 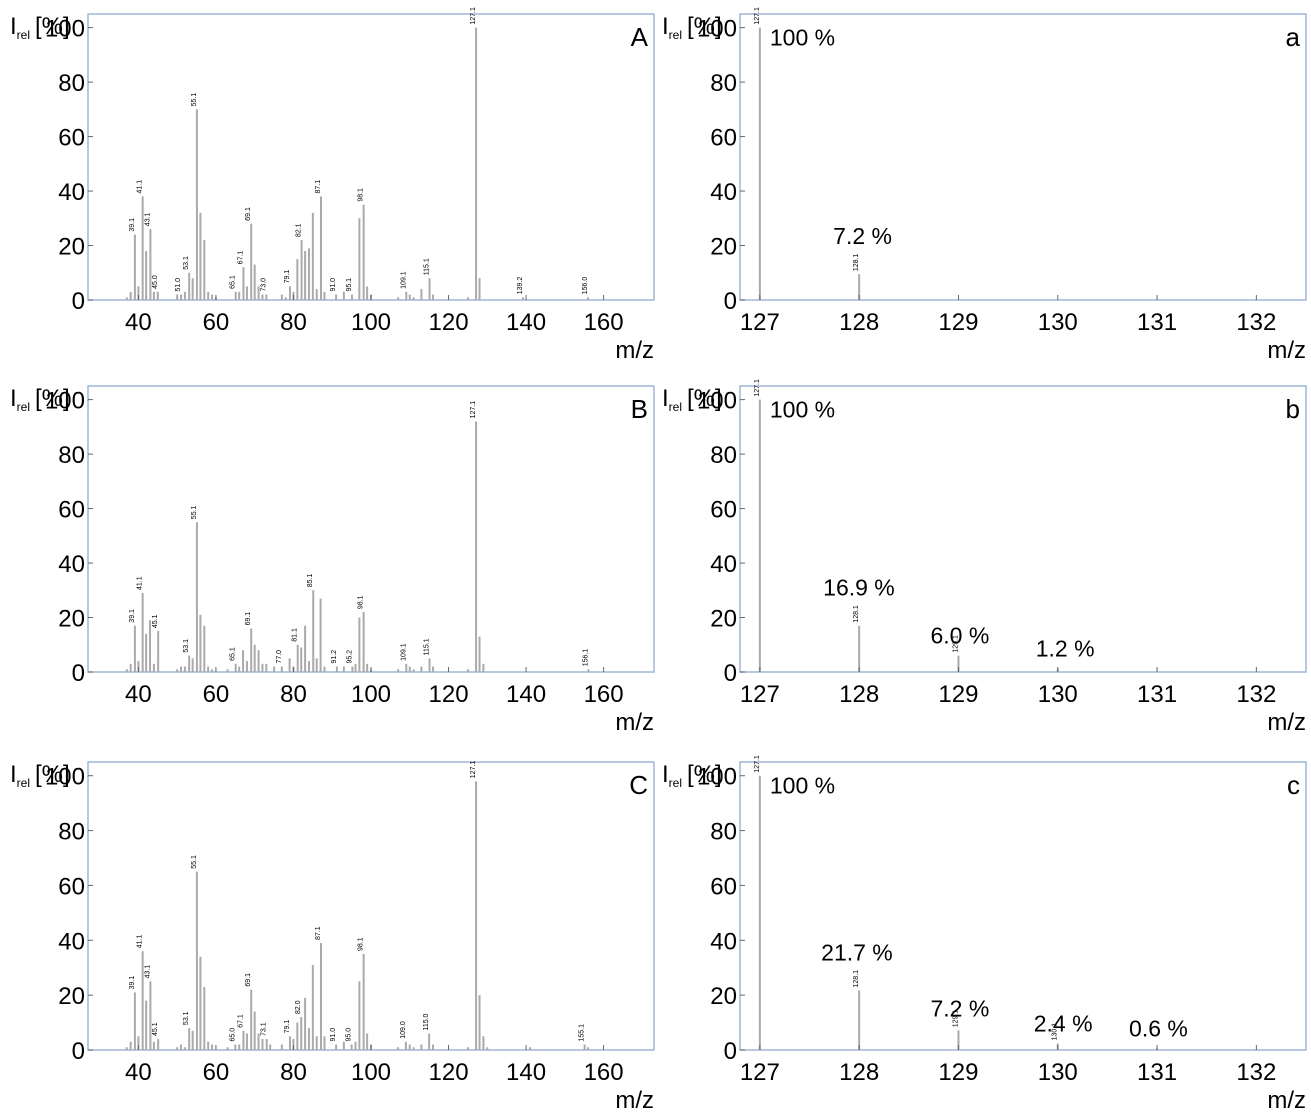 What do you see at coordinates (520, 286) in the screenshot?
I see `peak-mz-label: 139.2` at bounding box center [520, 286].